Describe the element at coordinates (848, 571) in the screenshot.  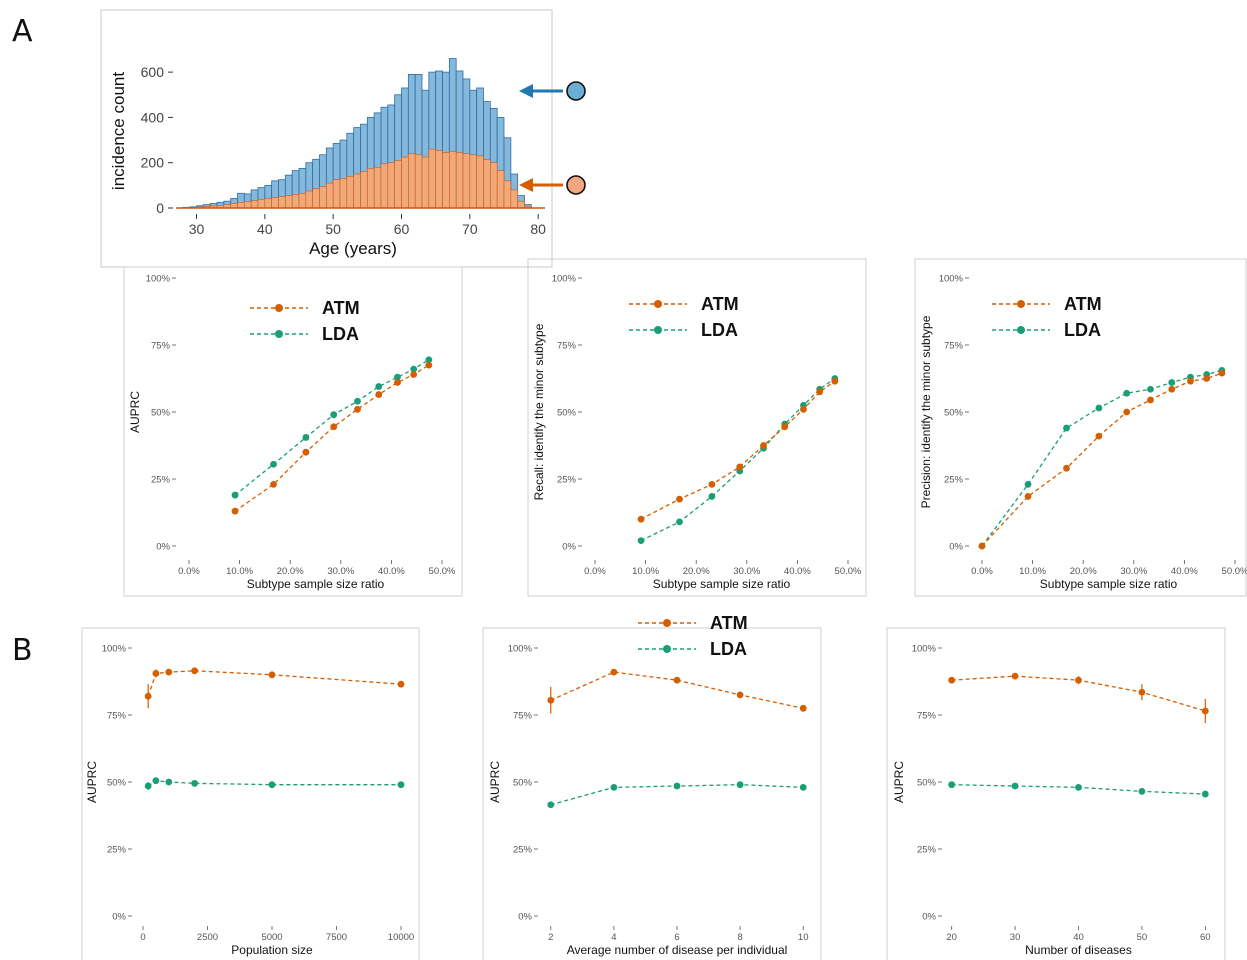
I see `recall-vs-ratio-x-tick-label: 50.0%` at that location.